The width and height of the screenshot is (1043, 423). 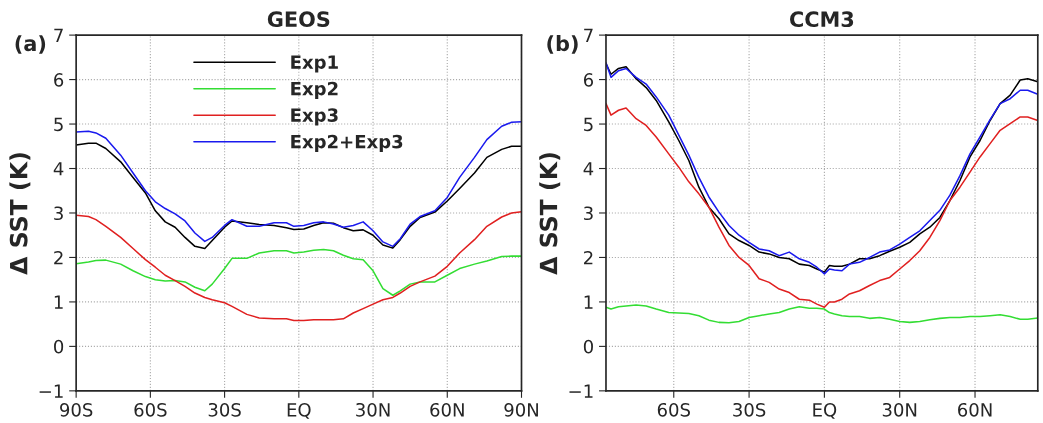 What do you see at coordinates (521, 409) in the screenshot?
I see `x-tick-label: 90N` at bounding box center [521, 409].